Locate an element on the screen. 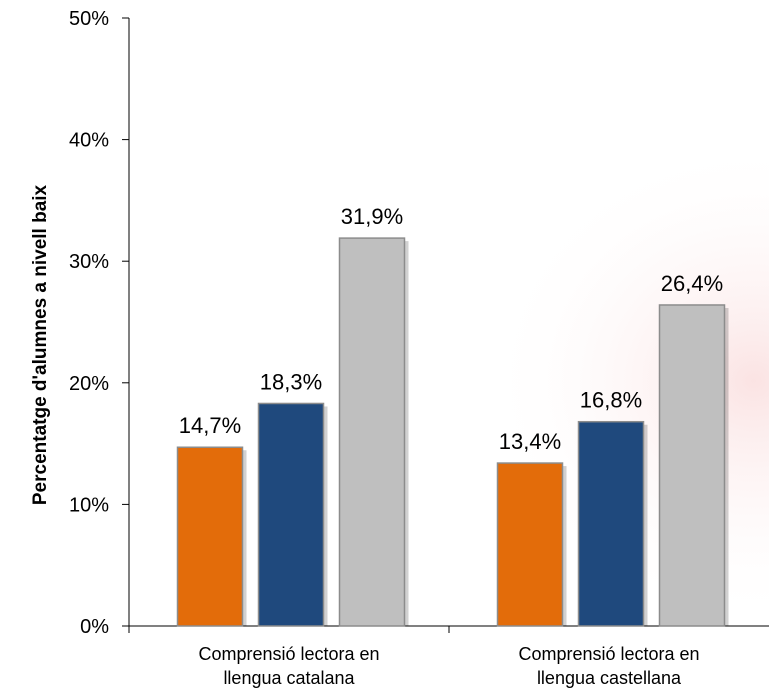 The height and width of the screenshot is (693, 769). bar-value-label: 18,3% is located at coordinates (291, 381).